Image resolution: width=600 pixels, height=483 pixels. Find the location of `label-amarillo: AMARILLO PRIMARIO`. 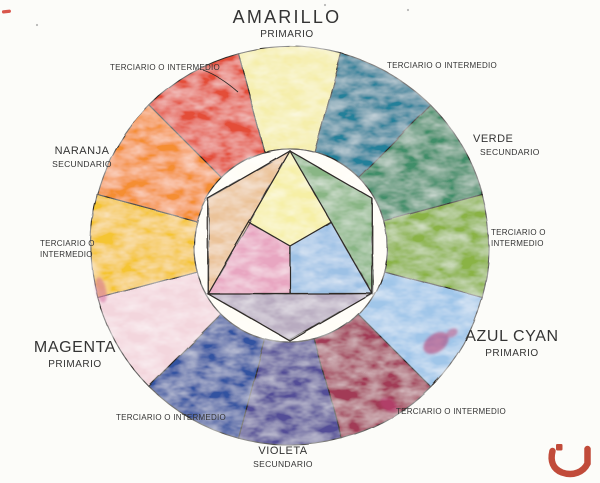

label-amarillo: AMARILLO PRIMARIO is located at coordinates (287, 24).